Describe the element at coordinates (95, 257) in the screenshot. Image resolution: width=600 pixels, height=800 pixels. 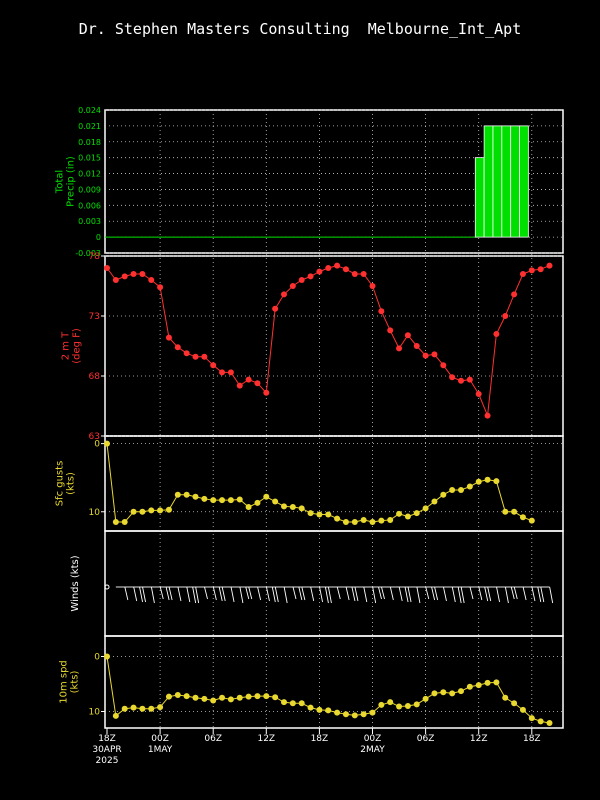
I see `y-tick-label: 78` at that location.